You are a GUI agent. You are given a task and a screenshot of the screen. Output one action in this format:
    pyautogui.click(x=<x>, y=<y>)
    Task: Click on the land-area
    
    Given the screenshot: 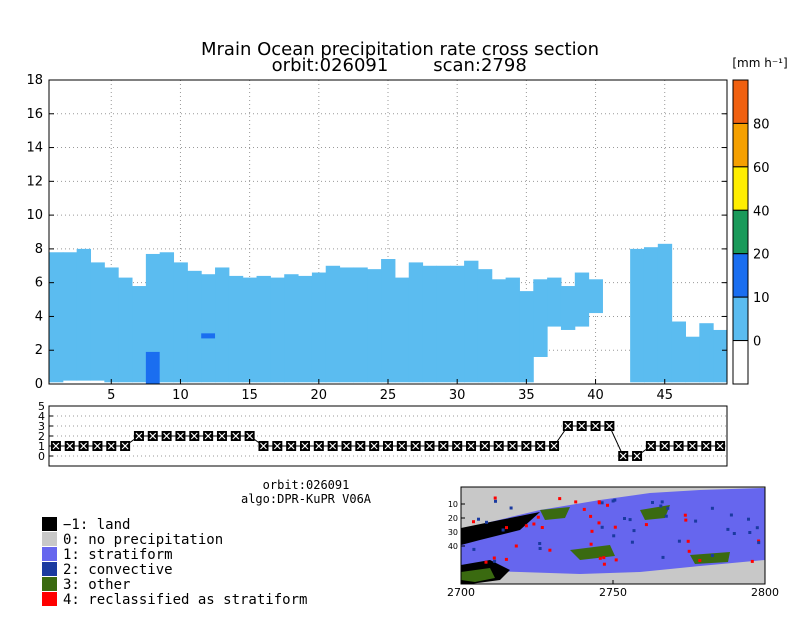 What is the action you would take?
    pyautogui.click(x=500, y=528)
    